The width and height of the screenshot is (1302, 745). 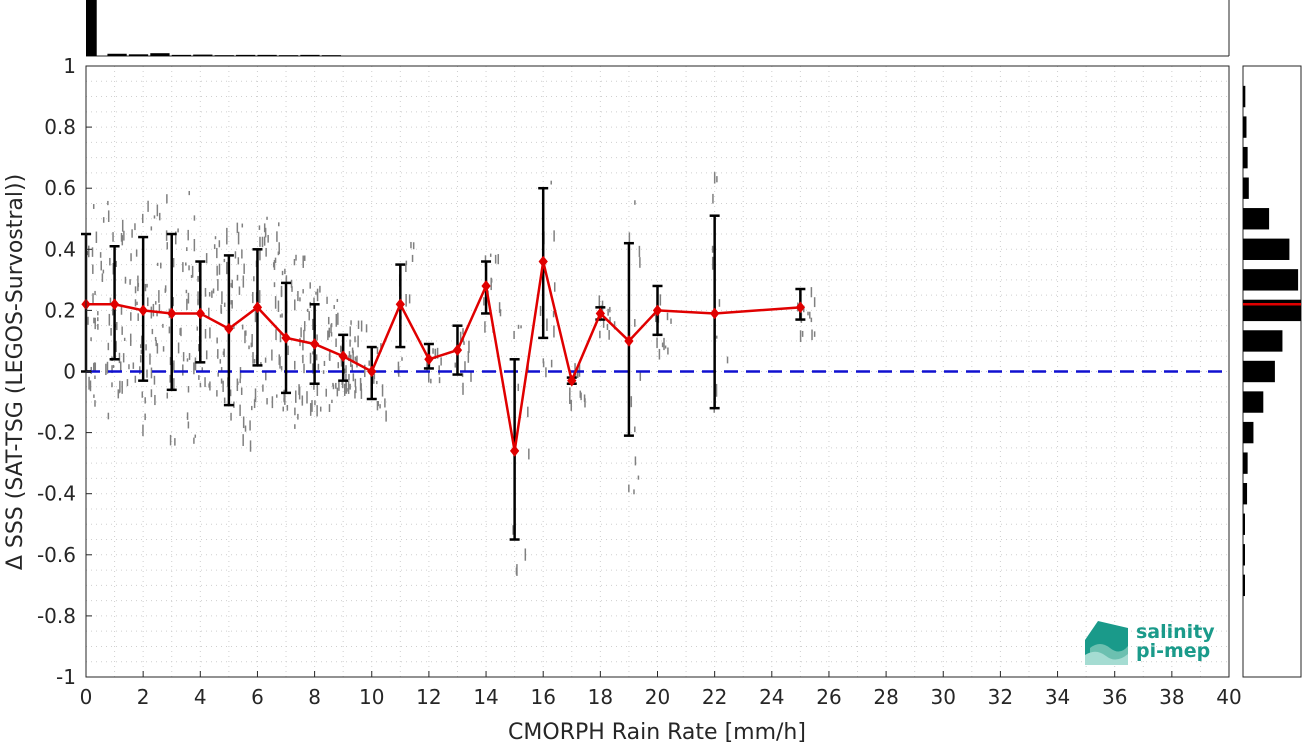 What do you see at coordinates (1114, 697) in the screenshot?
I see `x-tick-label: 36` at bounding box center [1114, 697].